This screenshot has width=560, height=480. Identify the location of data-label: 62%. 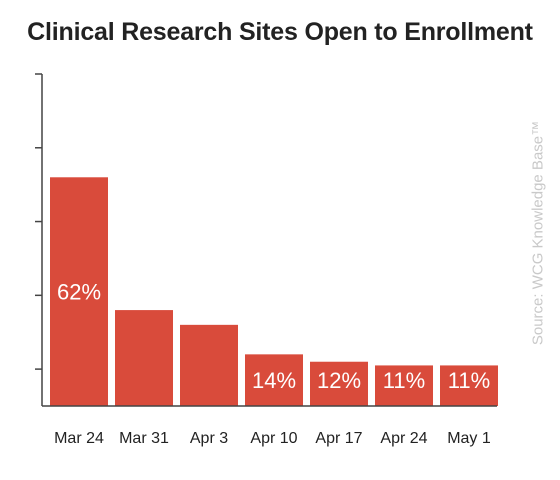
(79, 291).